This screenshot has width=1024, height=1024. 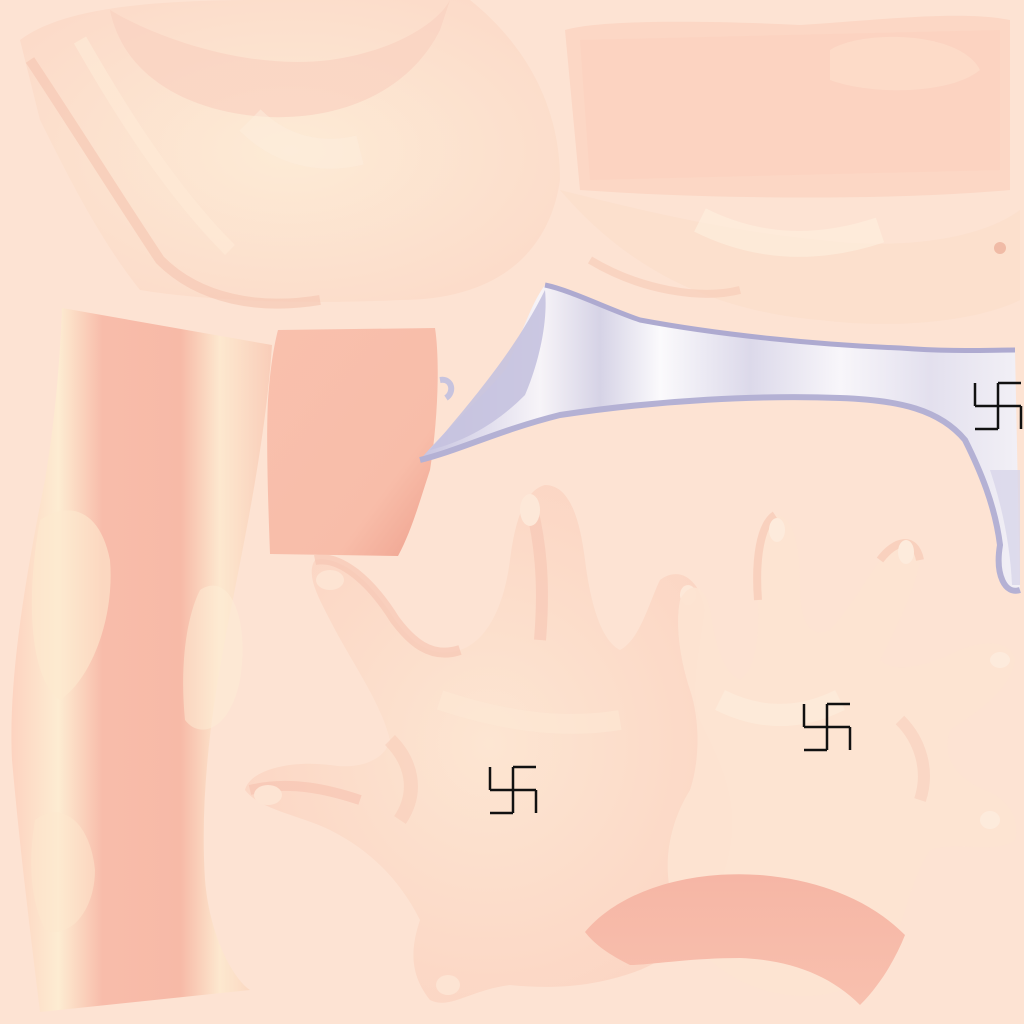 I want to click on arm-patch, so click(x=361, y=442).